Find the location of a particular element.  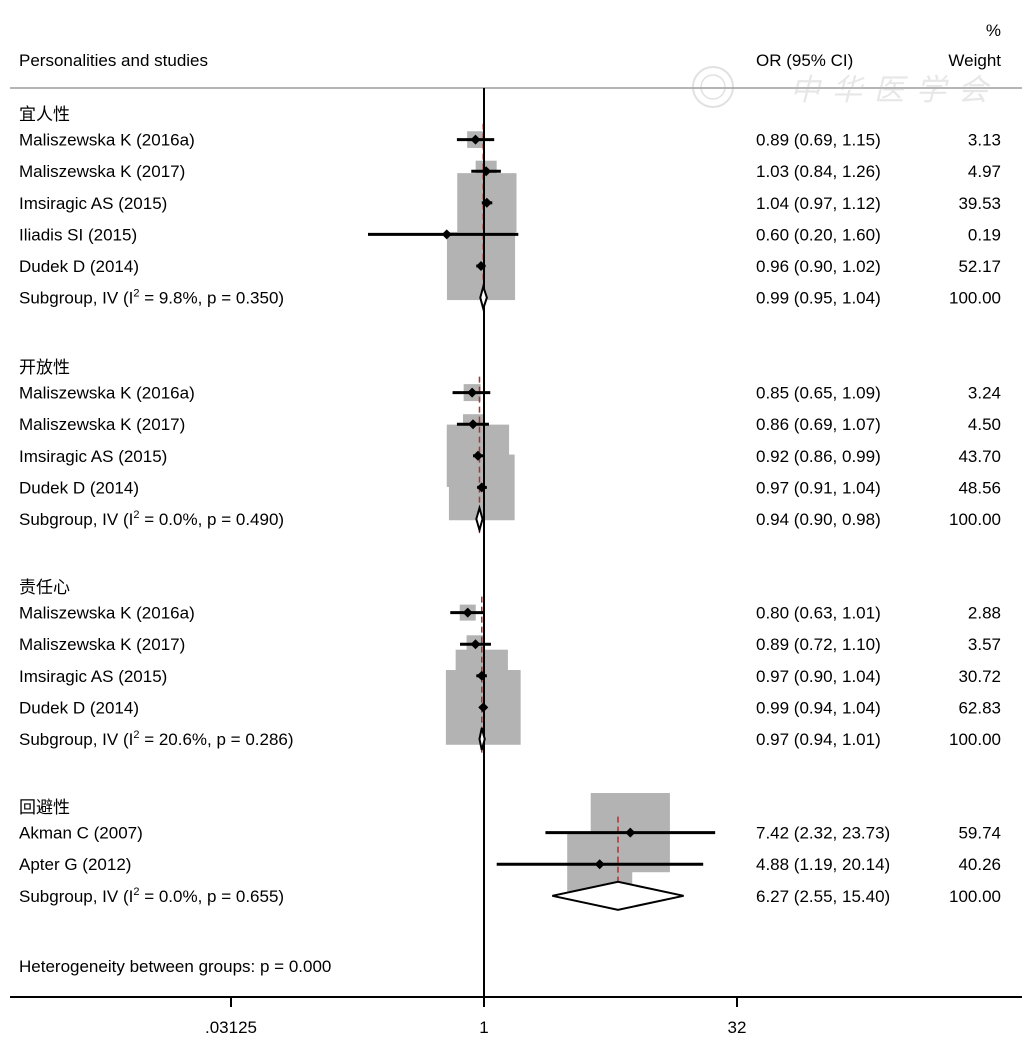

weight-value: 4.50 is located at coordinates (984, 424).